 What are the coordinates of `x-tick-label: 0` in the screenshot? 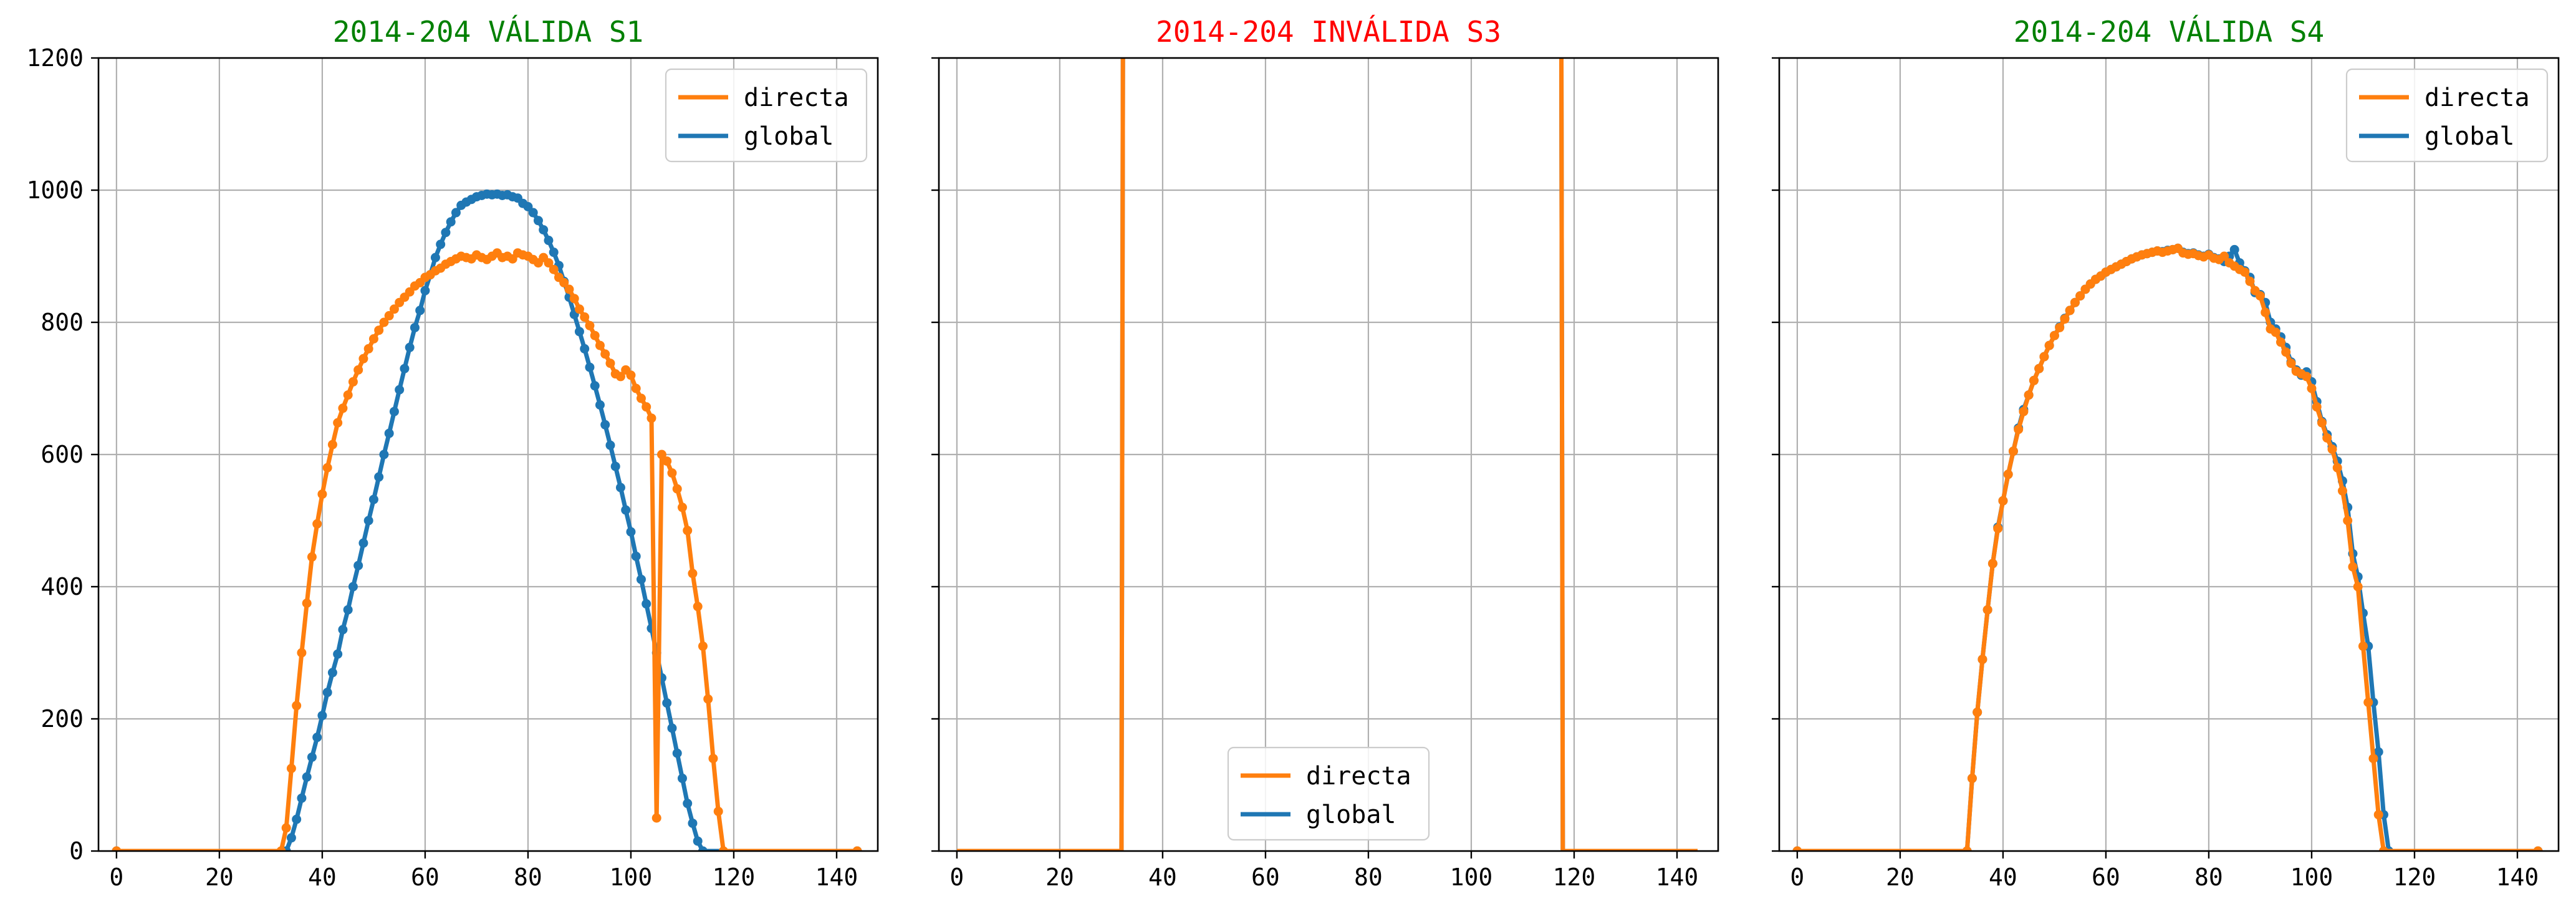 It's located at (956, 877).